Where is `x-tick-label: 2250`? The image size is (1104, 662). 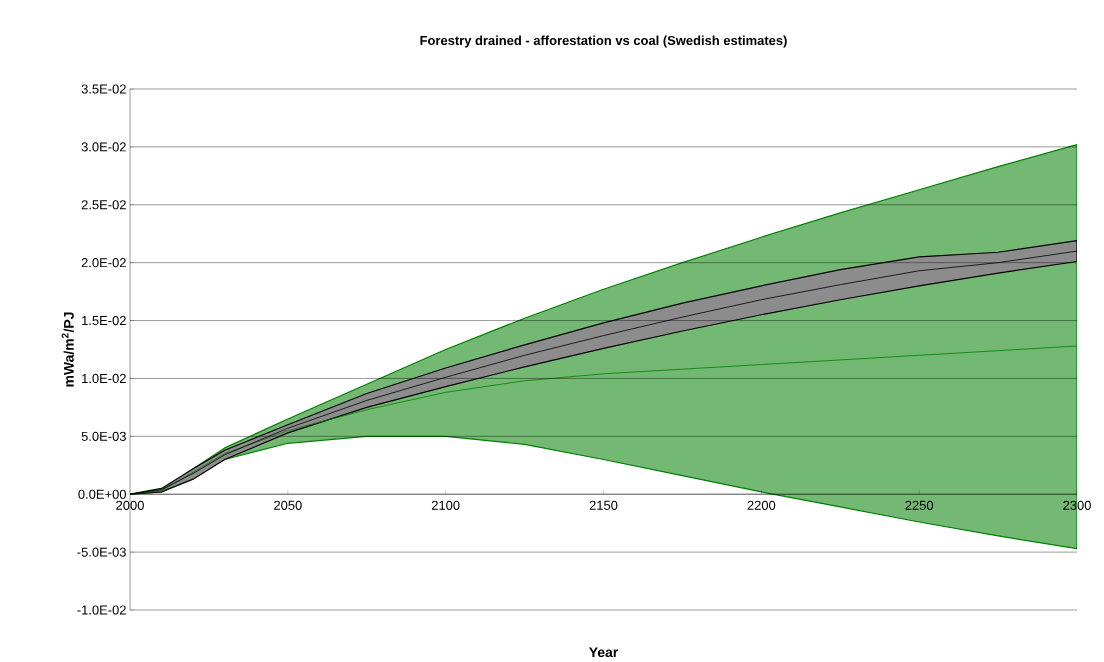
x-tick-label: 2250 is located at coordinates (919, 505).